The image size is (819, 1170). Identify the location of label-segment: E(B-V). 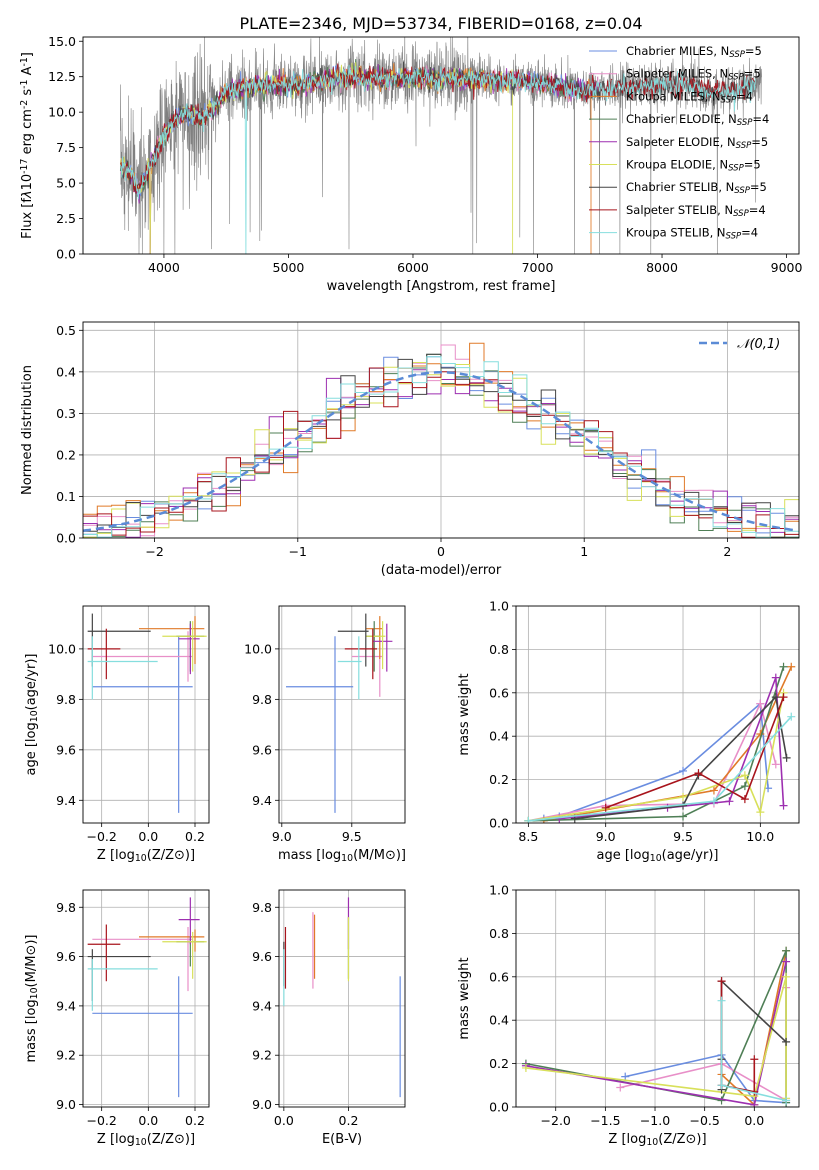
(342, 1139).